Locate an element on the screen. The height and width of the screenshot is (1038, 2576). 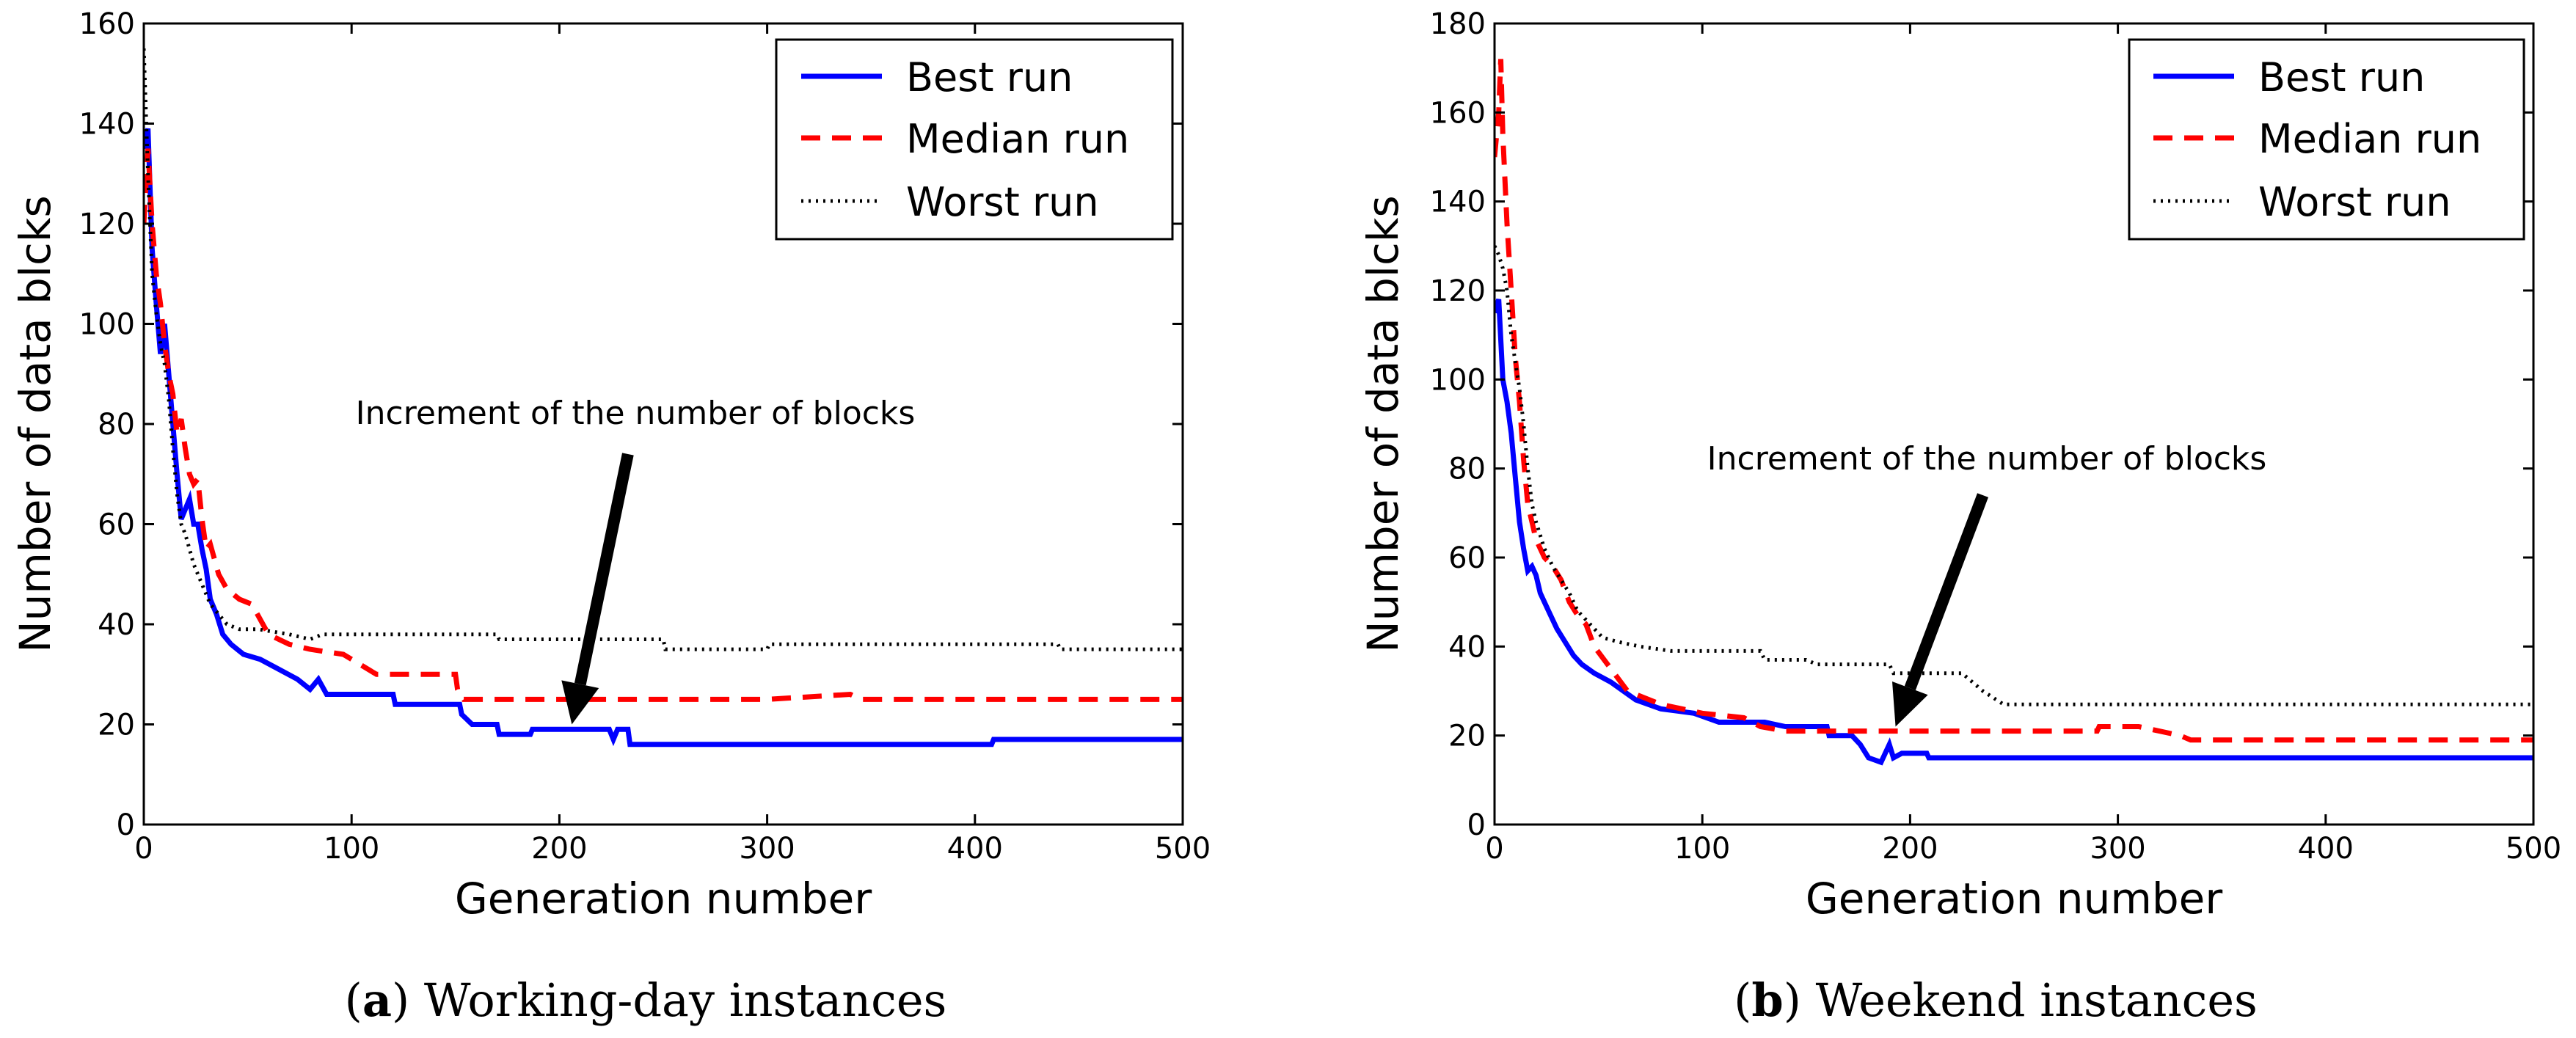
y-tick-label: 180 is located at coordinates (1458, 24).